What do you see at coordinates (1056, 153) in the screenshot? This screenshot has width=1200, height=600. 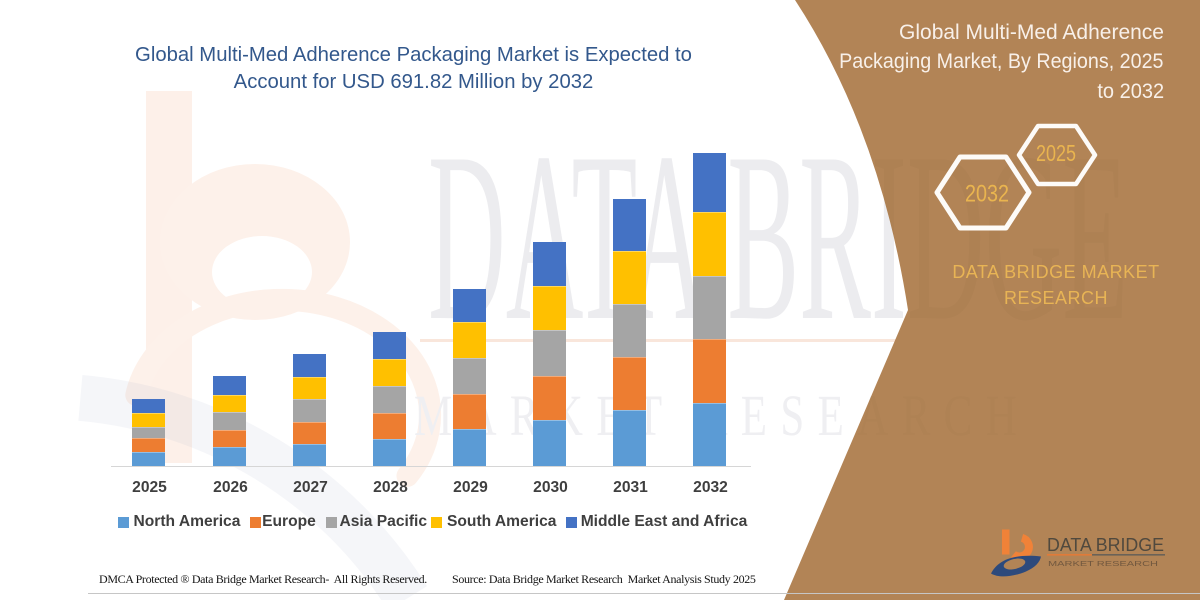 I see `svg-text: 2025` at bounding box center [1056, 153].